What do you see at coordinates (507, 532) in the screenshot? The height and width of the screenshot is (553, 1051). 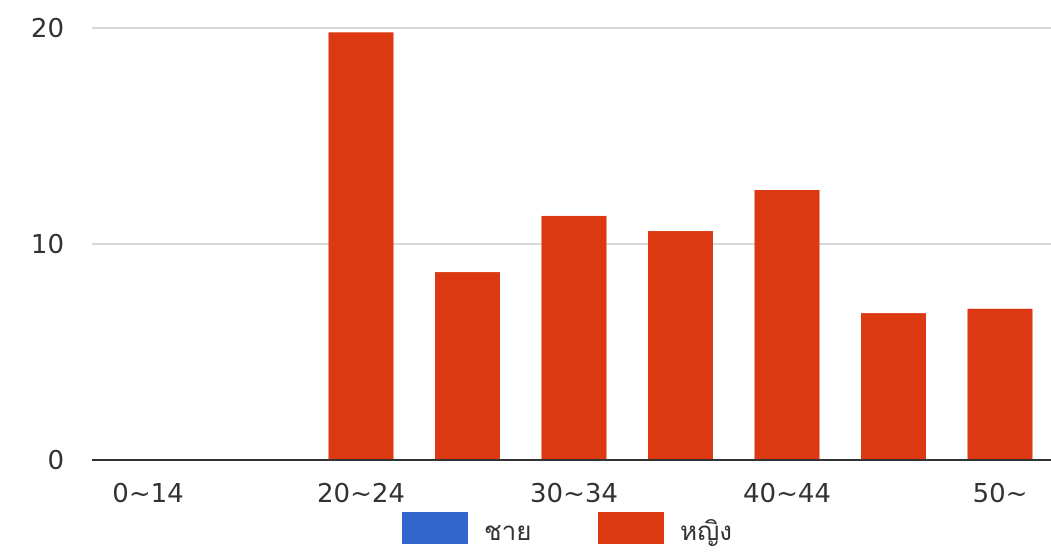 I see `legend-label-0: ชาย` at bounding box center [507, 532].